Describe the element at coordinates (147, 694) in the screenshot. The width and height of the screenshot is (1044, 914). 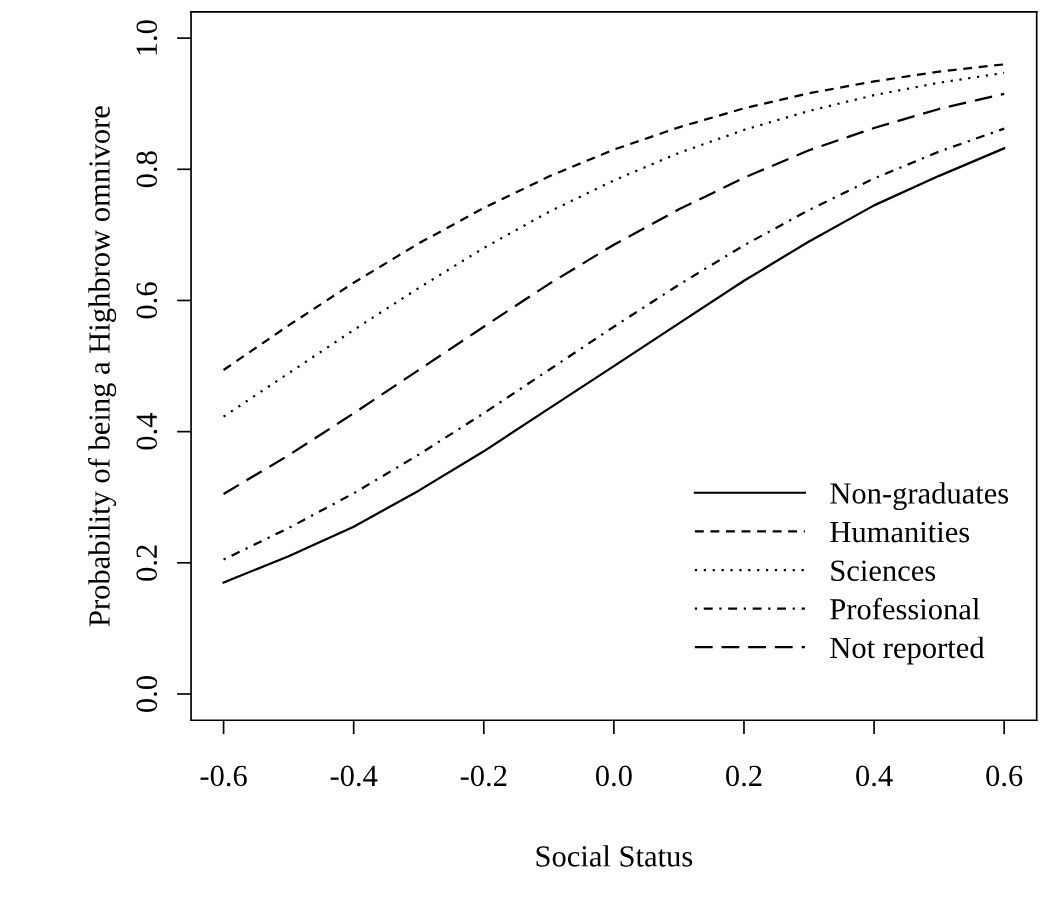
I see `y-tick-label: 0.0` at that location.